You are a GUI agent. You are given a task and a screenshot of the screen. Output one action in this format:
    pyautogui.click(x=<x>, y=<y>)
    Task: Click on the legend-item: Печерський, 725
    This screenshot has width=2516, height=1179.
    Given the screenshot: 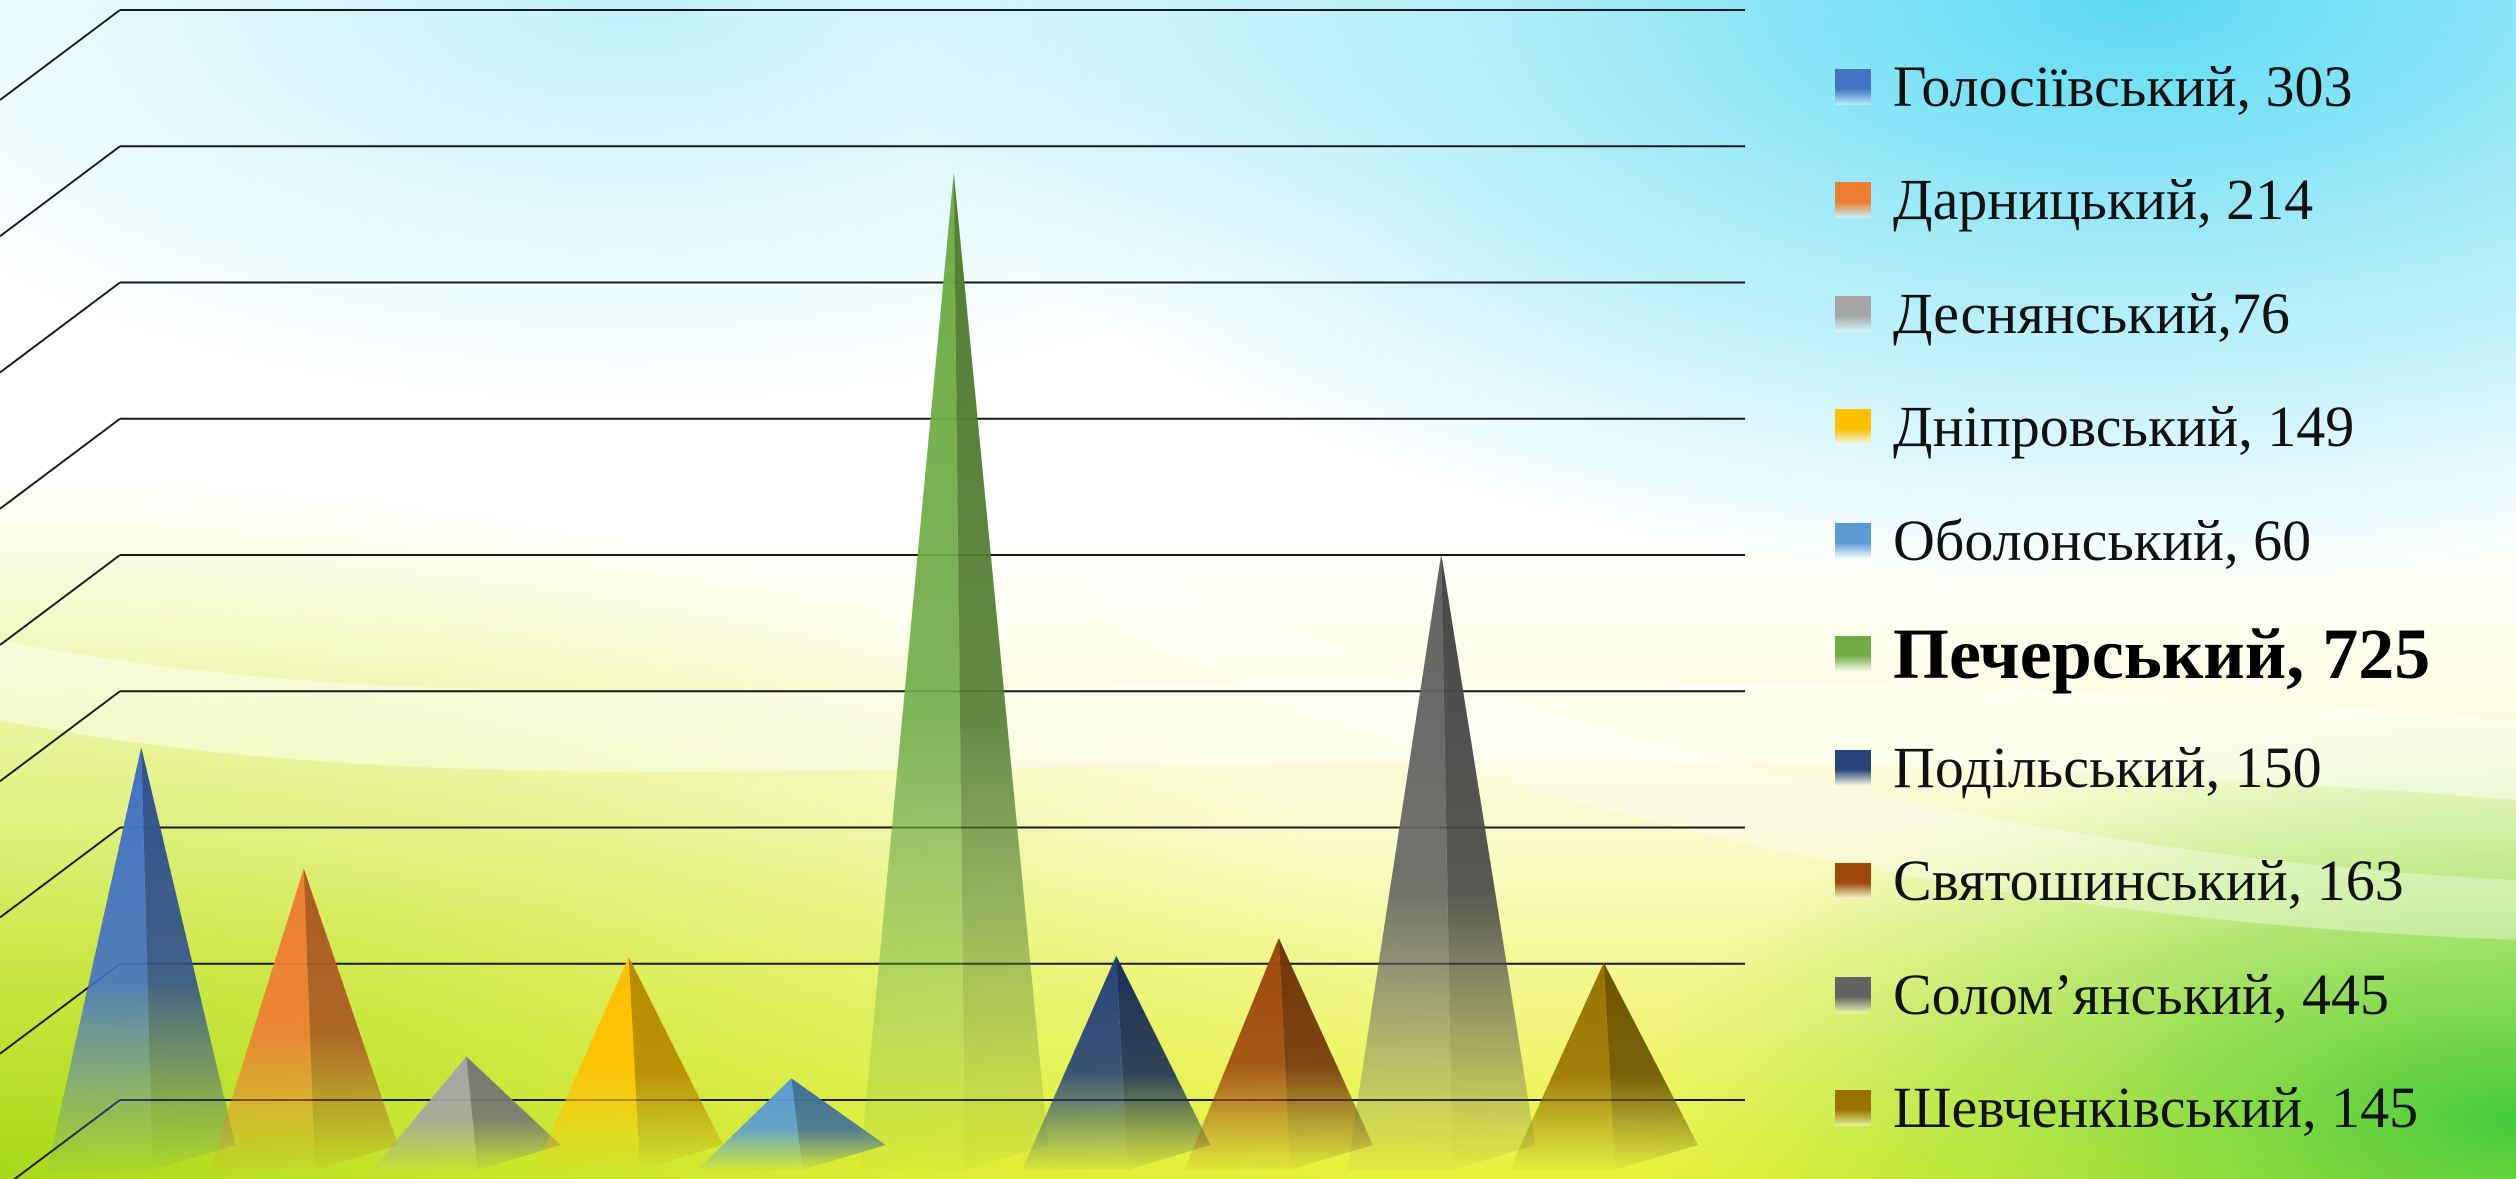 What is the action you would take?
    pyautogui.click(x=2165, y=655)
    